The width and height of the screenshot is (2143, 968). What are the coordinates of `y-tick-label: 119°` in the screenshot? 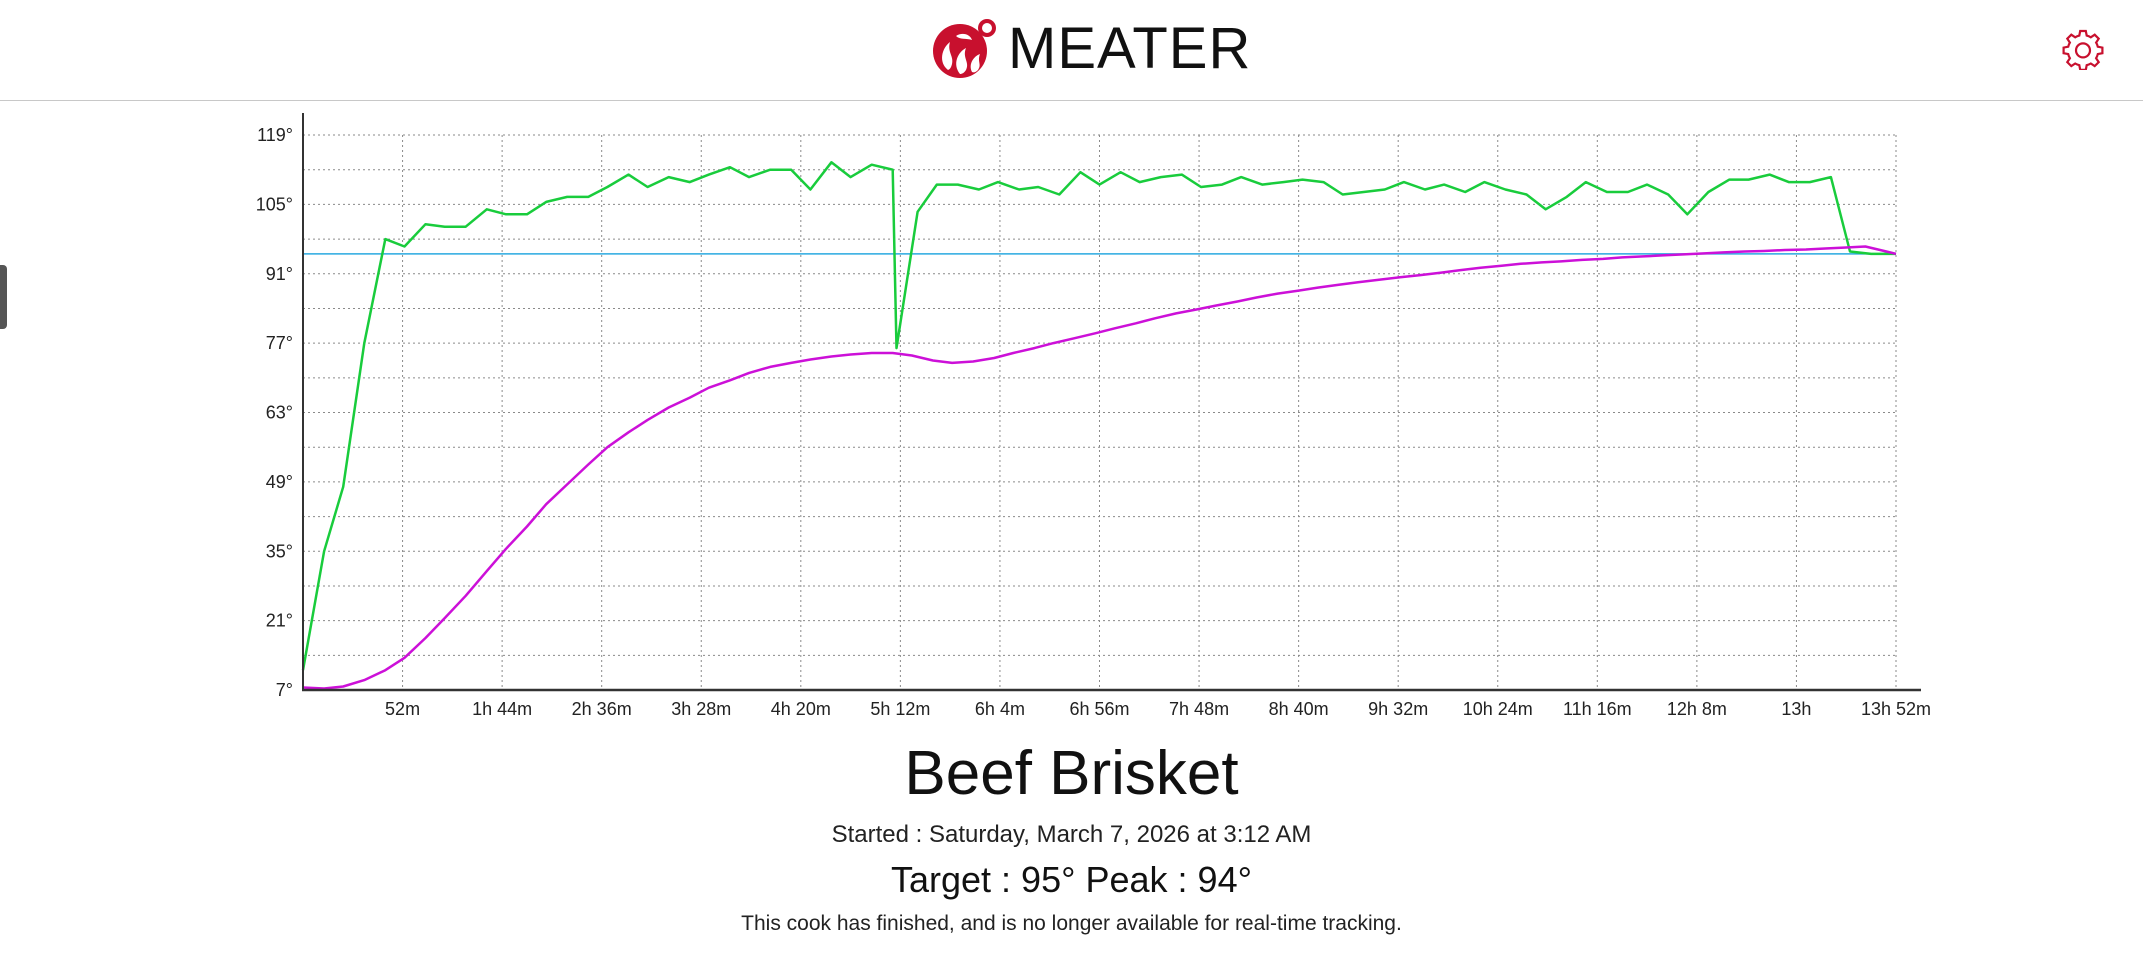 It's located at (275, 135).